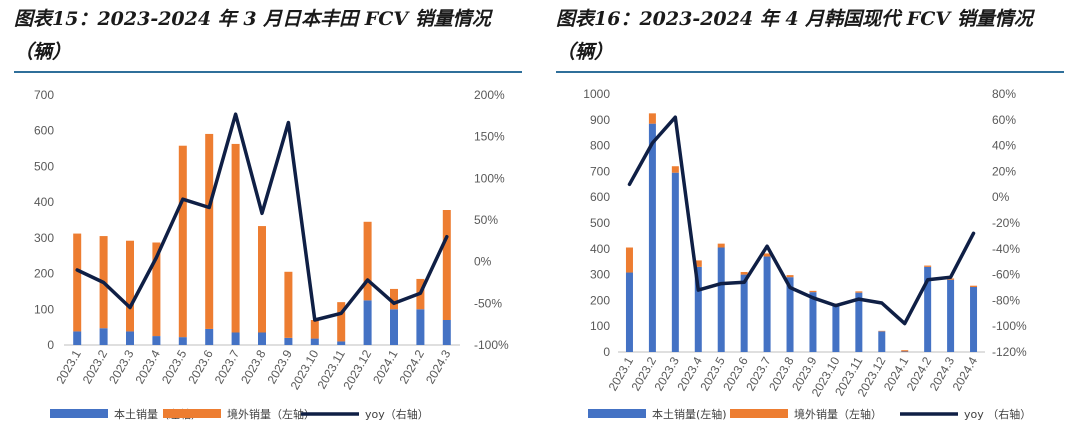  Describe the element at coordinates (44, 202) in the screenshot. I see `left-axis-tick-label: 400` at that location.